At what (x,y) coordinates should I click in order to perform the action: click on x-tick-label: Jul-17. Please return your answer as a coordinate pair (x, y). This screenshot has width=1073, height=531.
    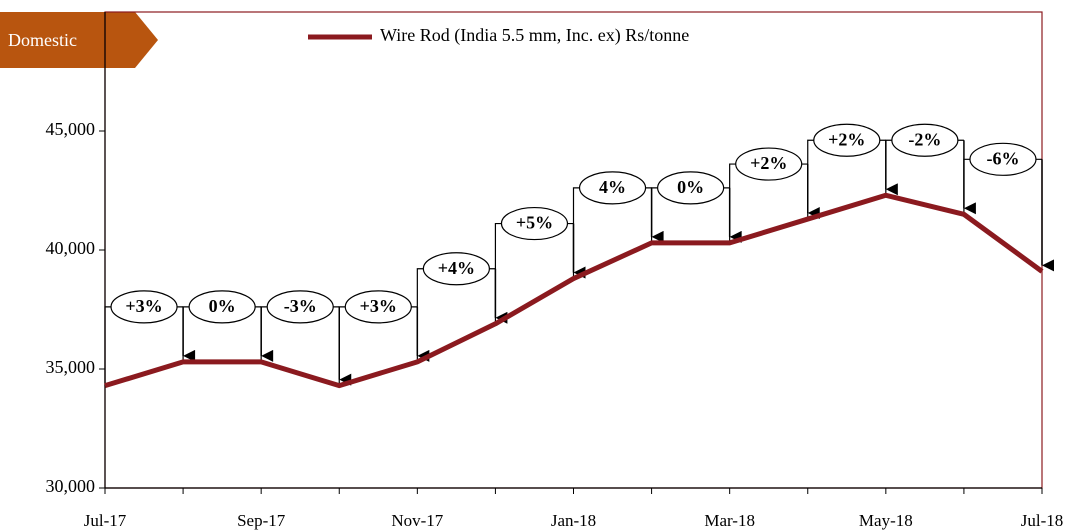
    Looking at the image, I should click on (105, 520).